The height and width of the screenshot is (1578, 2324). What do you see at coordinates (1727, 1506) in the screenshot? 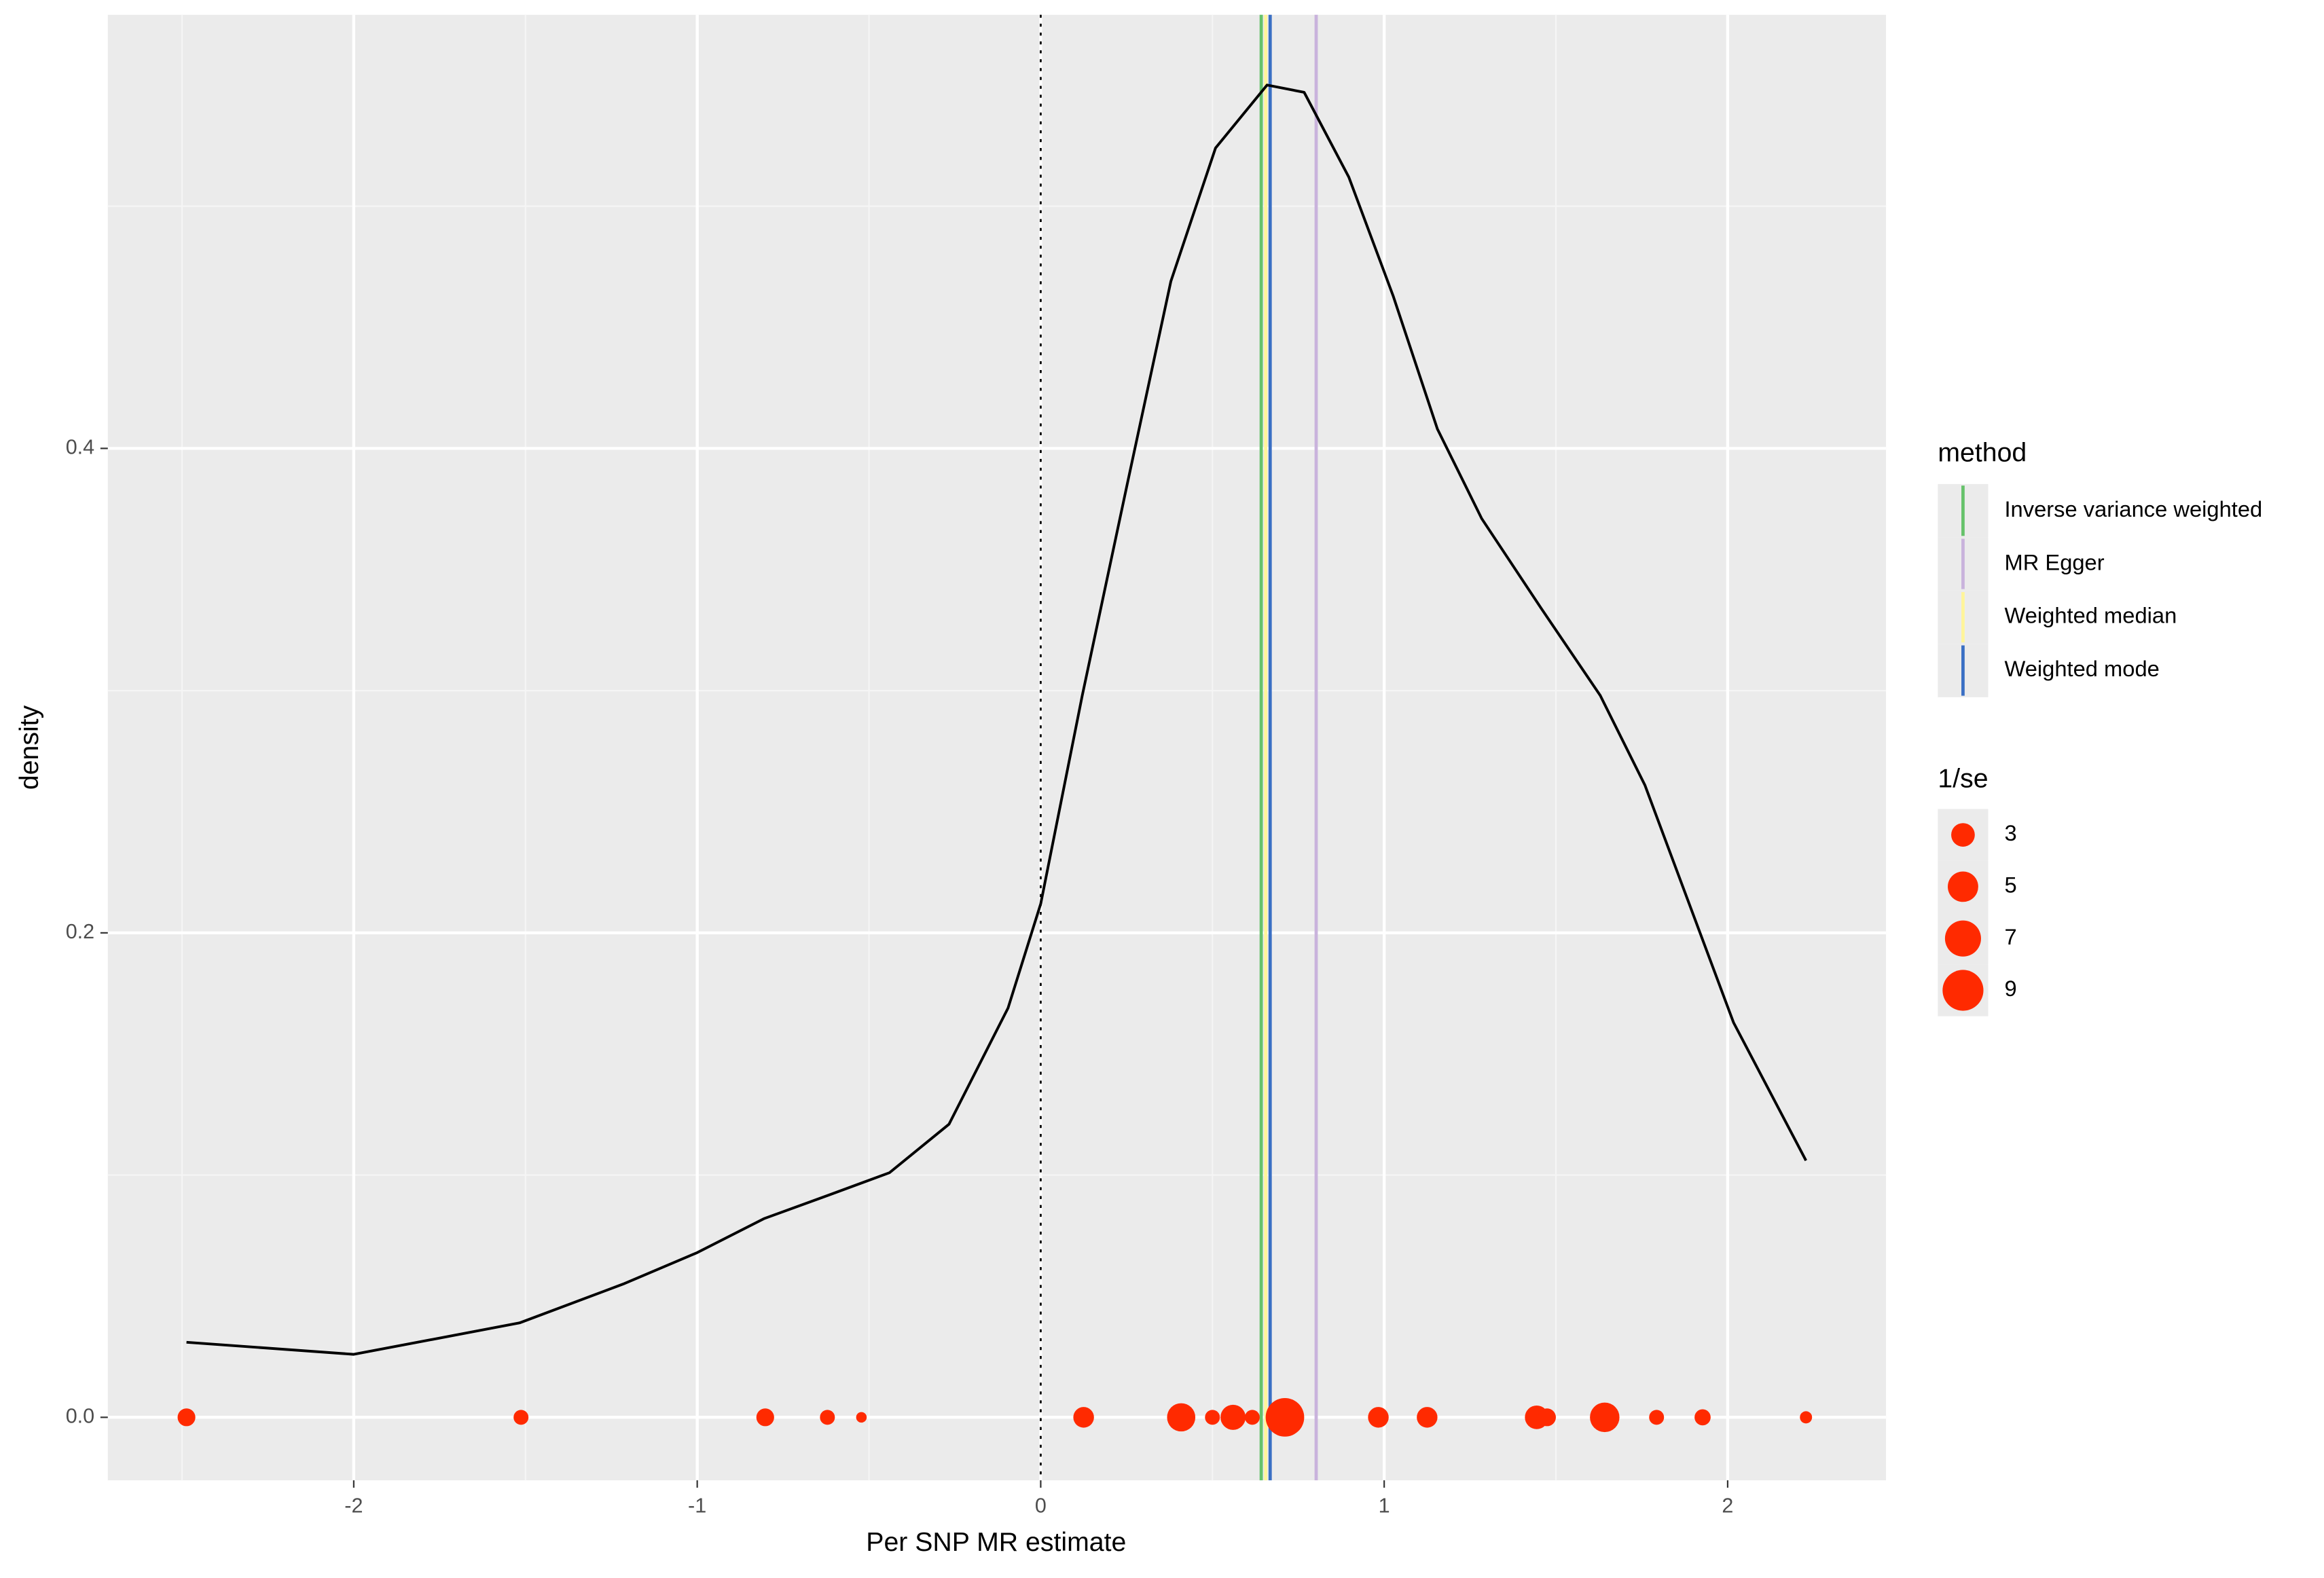
I see `x-tick-label: 2` at bounding box center [1727, 1506].